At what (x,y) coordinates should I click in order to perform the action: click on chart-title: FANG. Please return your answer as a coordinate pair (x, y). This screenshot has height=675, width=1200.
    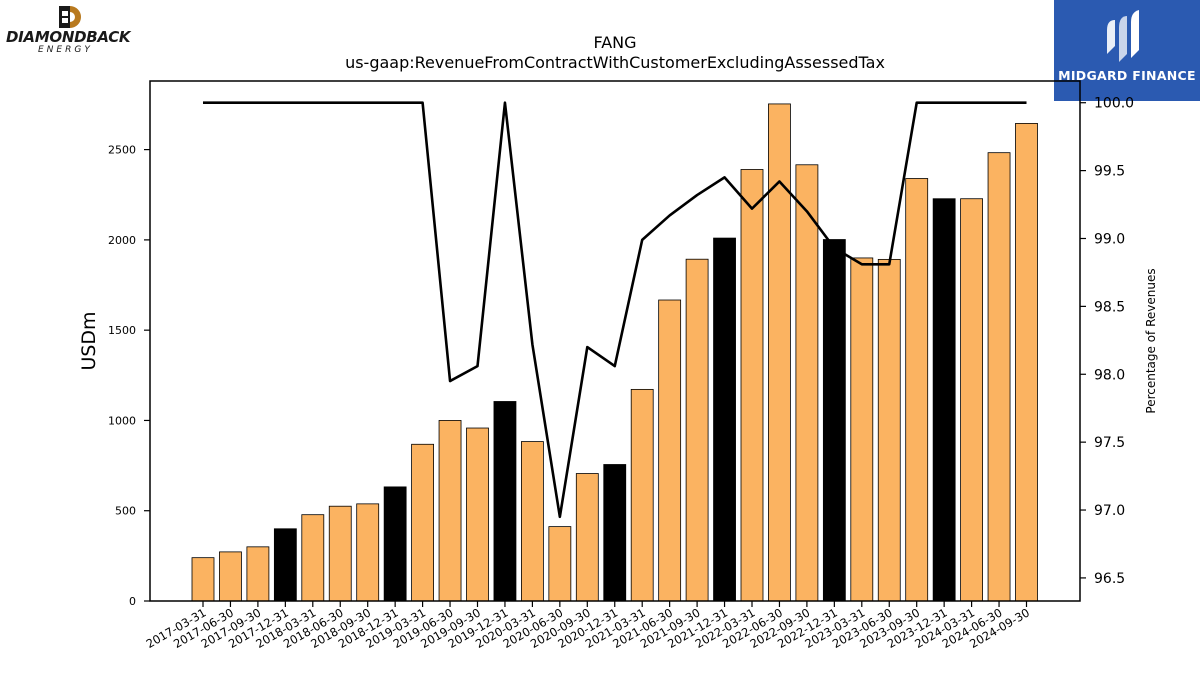
    Looking at the image, I should click on (614, 42).